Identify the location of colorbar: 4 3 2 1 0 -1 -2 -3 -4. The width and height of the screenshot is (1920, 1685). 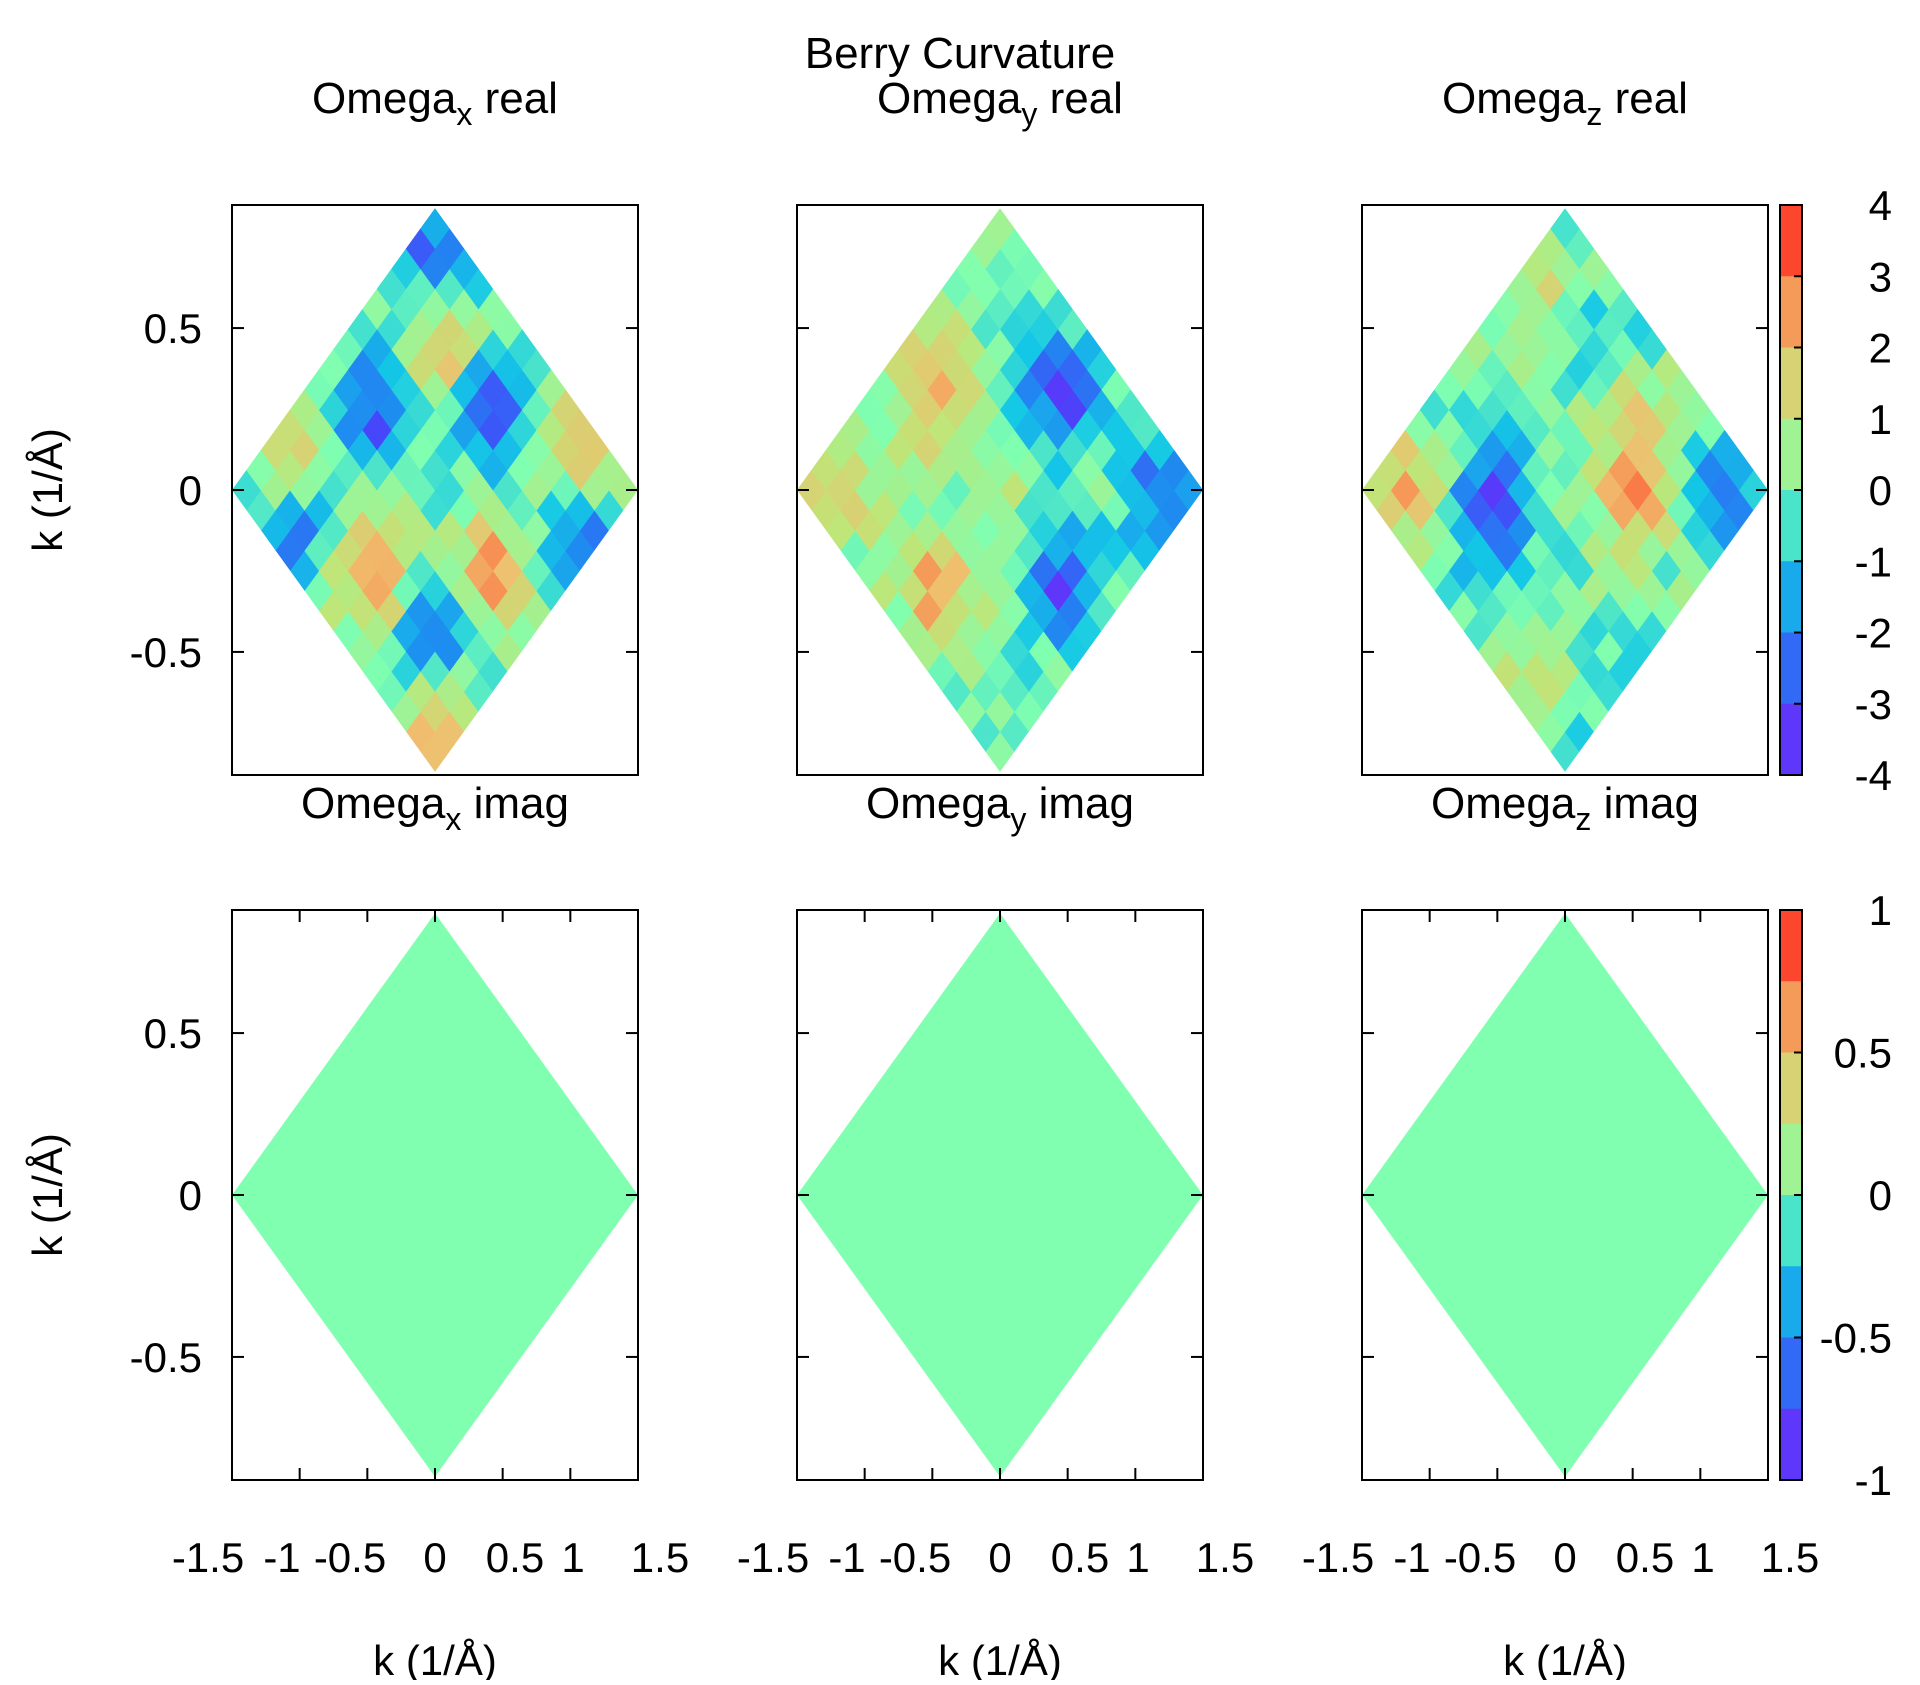
(1835, 490).